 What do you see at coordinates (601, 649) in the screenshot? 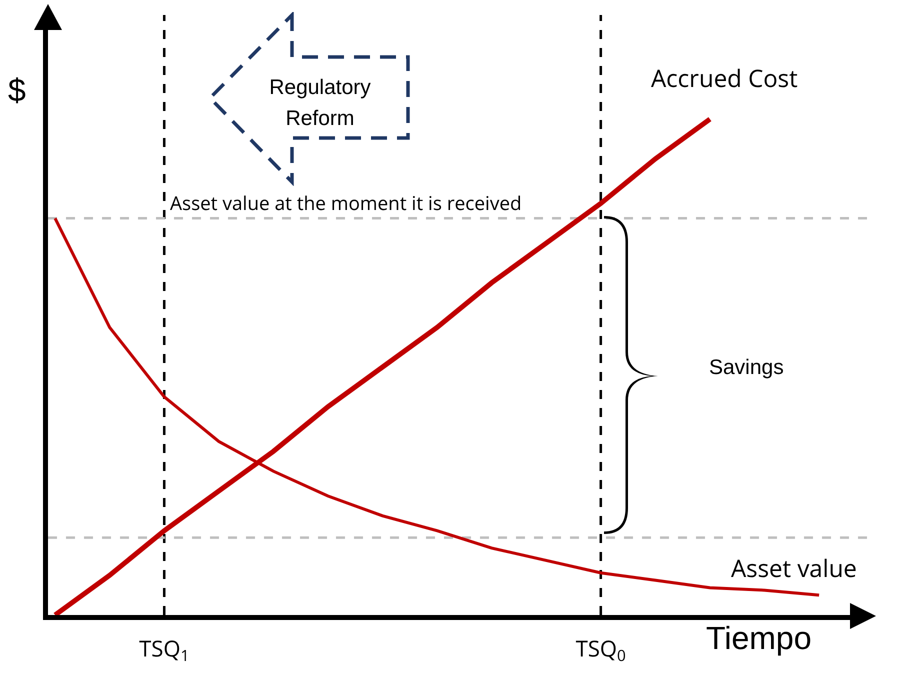
I see `x-tick-label: TSQ$_{0}$` at bounding box center [601, 649].